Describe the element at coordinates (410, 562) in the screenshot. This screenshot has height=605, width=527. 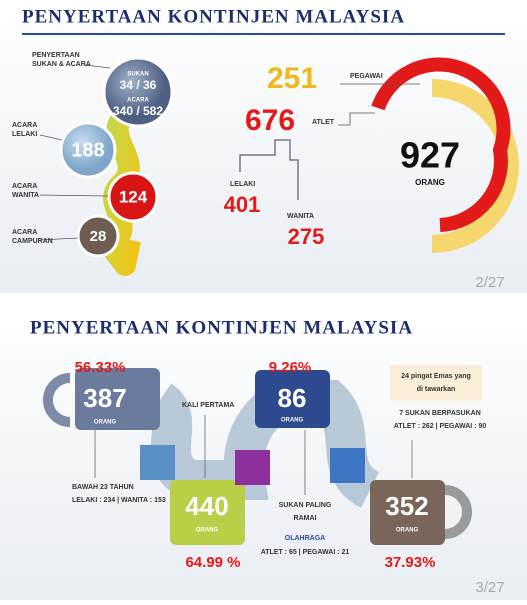
I see `team-percent: 37.93%` at that location.